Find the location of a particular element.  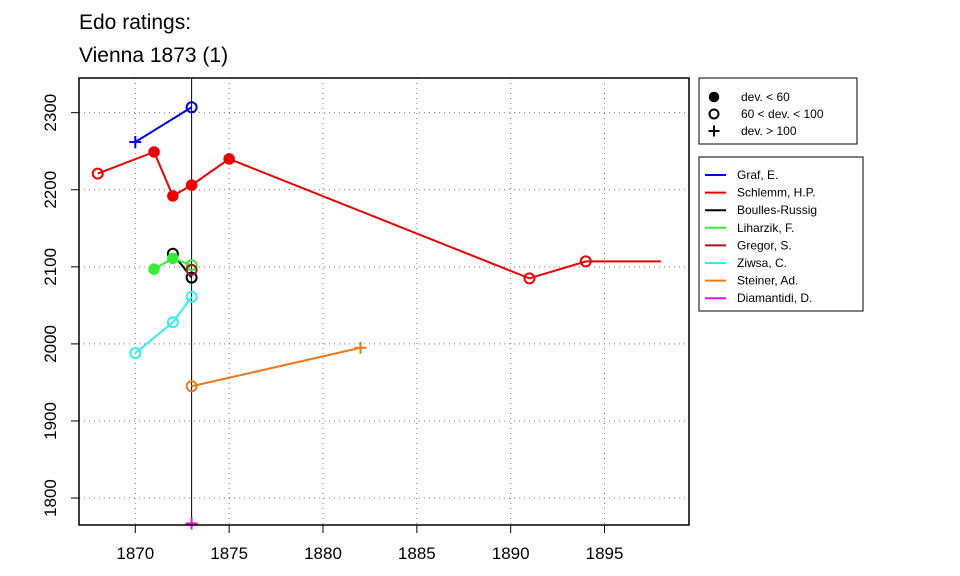

legend-marker-label: dev. > 100 is located at coordinates (769, 131).